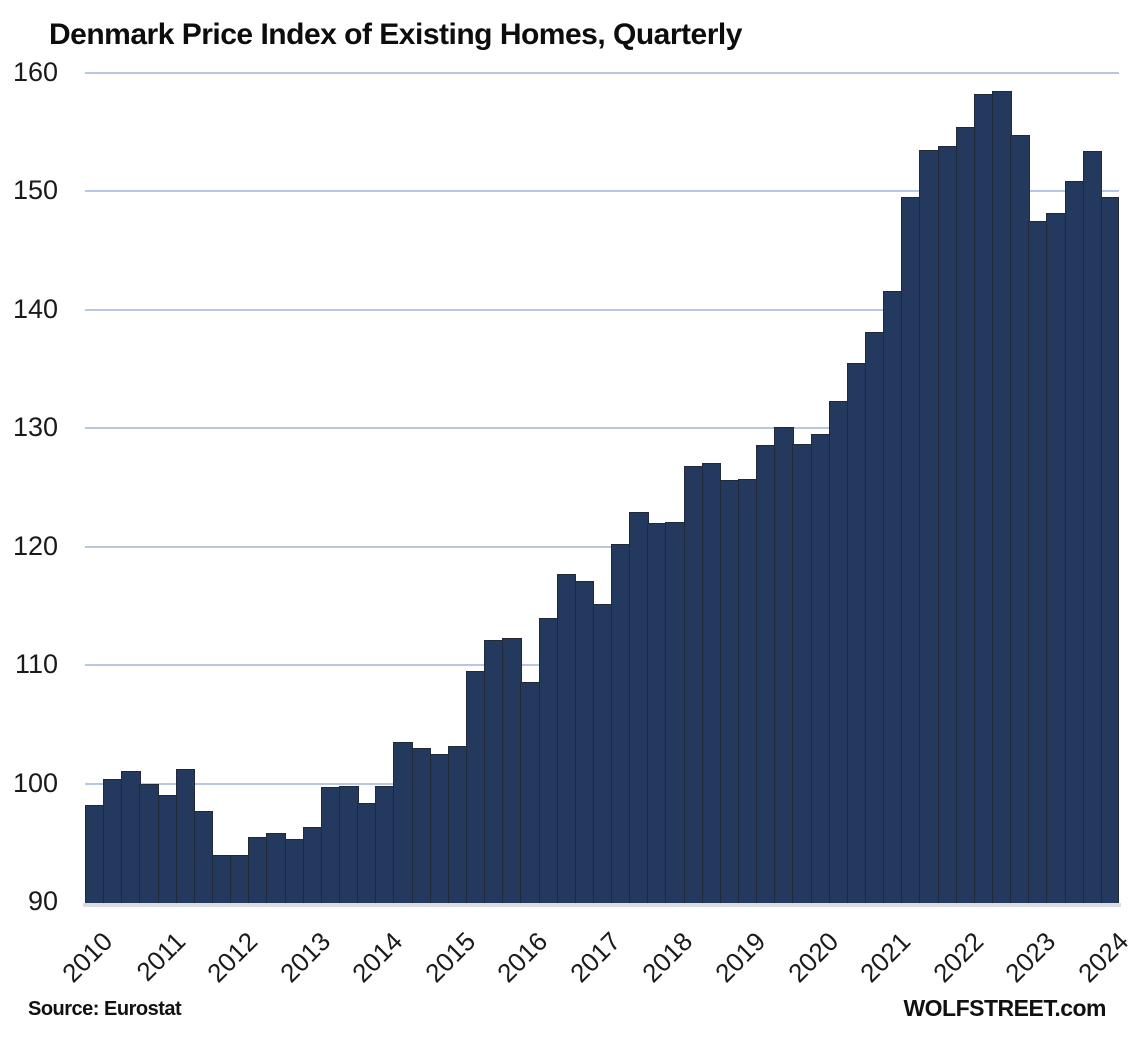 This screenshot has height=1038, width=1132. What do you see at coordinates (35, 545) in the screenshot?
I see `y-axis-tick-label: 120` at bounding box center [35, 545].